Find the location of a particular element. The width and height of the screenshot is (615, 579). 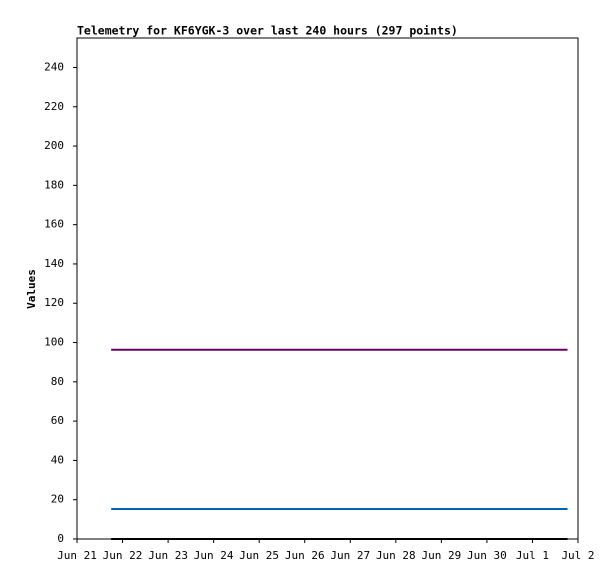

y-tick-label: 100 is located at coordinates (54, 342).